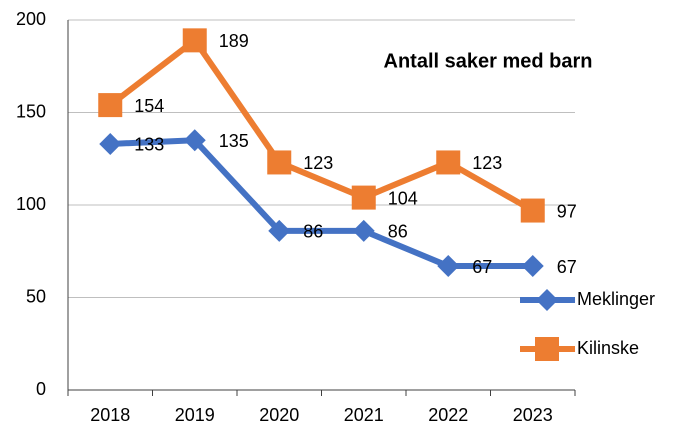 The image size is (680, 430). What do you see at coordinates (567, 211) in the screenshot?
I see `data-label: 97` at bounding box center [567, 211].